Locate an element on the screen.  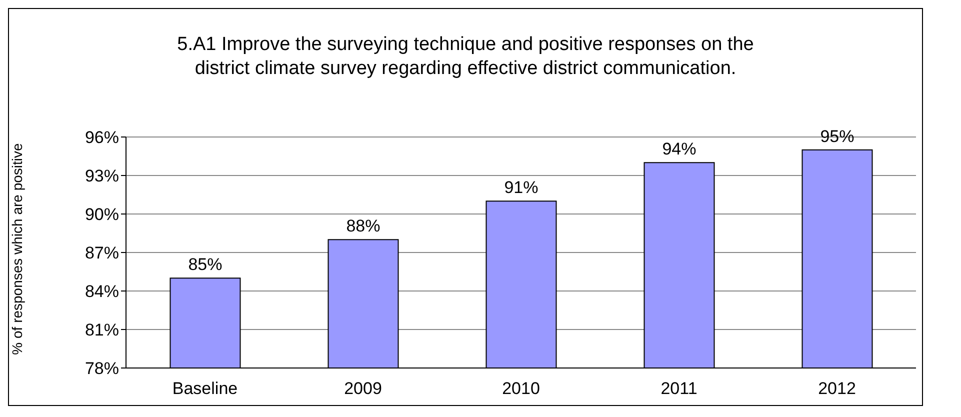
y-tick-label: 93% is located at coordinates (101, 176).